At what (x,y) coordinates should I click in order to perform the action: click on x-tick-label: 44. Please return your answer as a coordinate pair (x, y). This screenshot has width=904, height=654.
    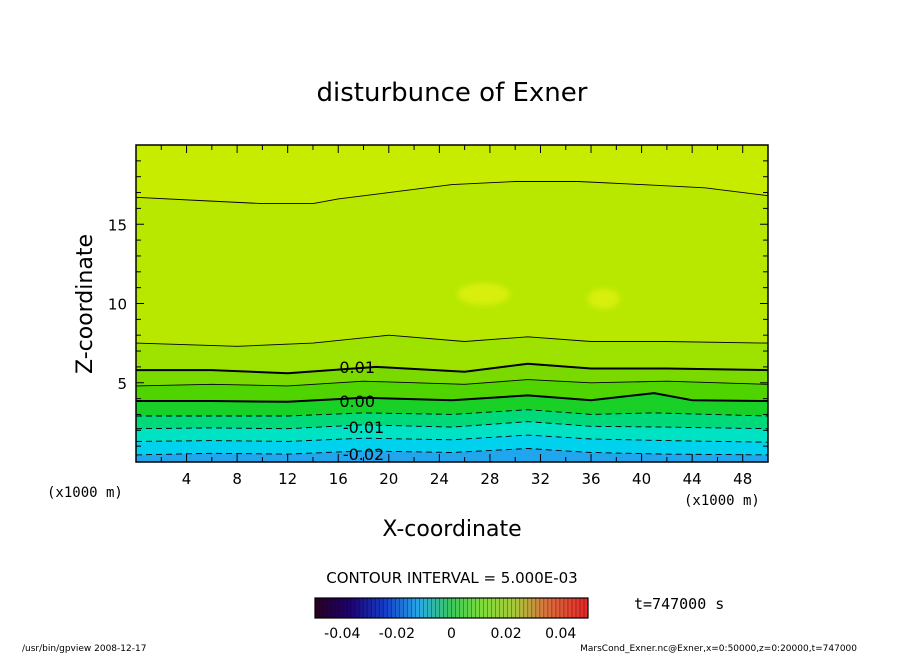
    Looking at the image, I should click on (692, 479).